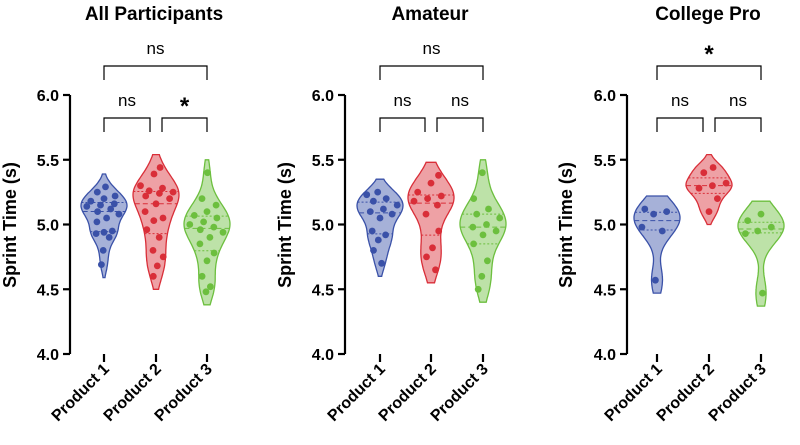 The height and width of the screenshot is (445, 800). I want to click on panel-title: All Participants, so click(154, 14).